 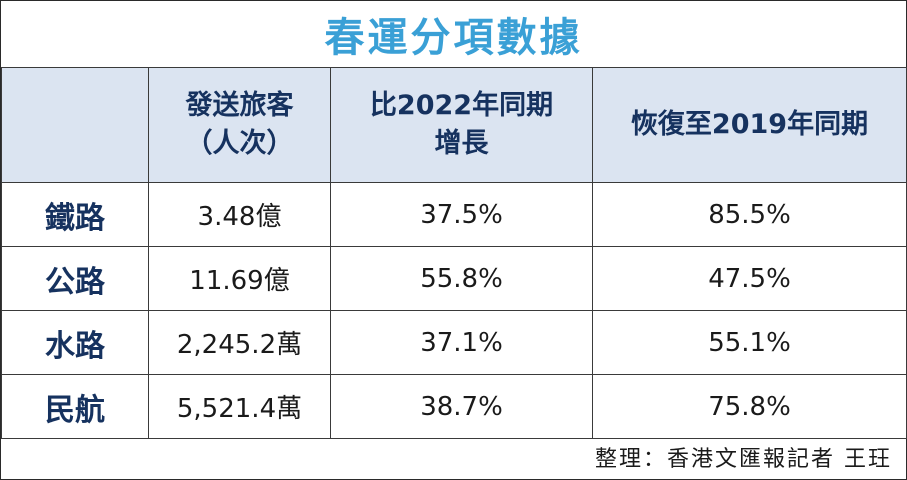 What do you see at coordinates (239, 105) in the screenshot?
I see `header-passengers-line1: 發送旅客` at bounding box center [239, 105].